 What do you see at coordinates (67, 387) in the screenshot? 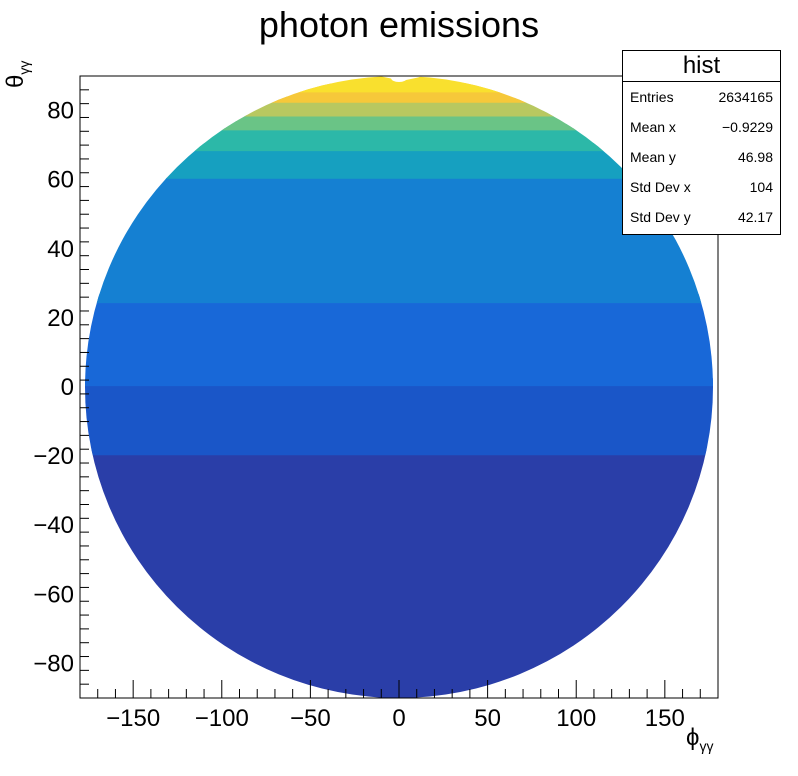
I see `y-tick-label: 0` at bounding box center [67, 387].